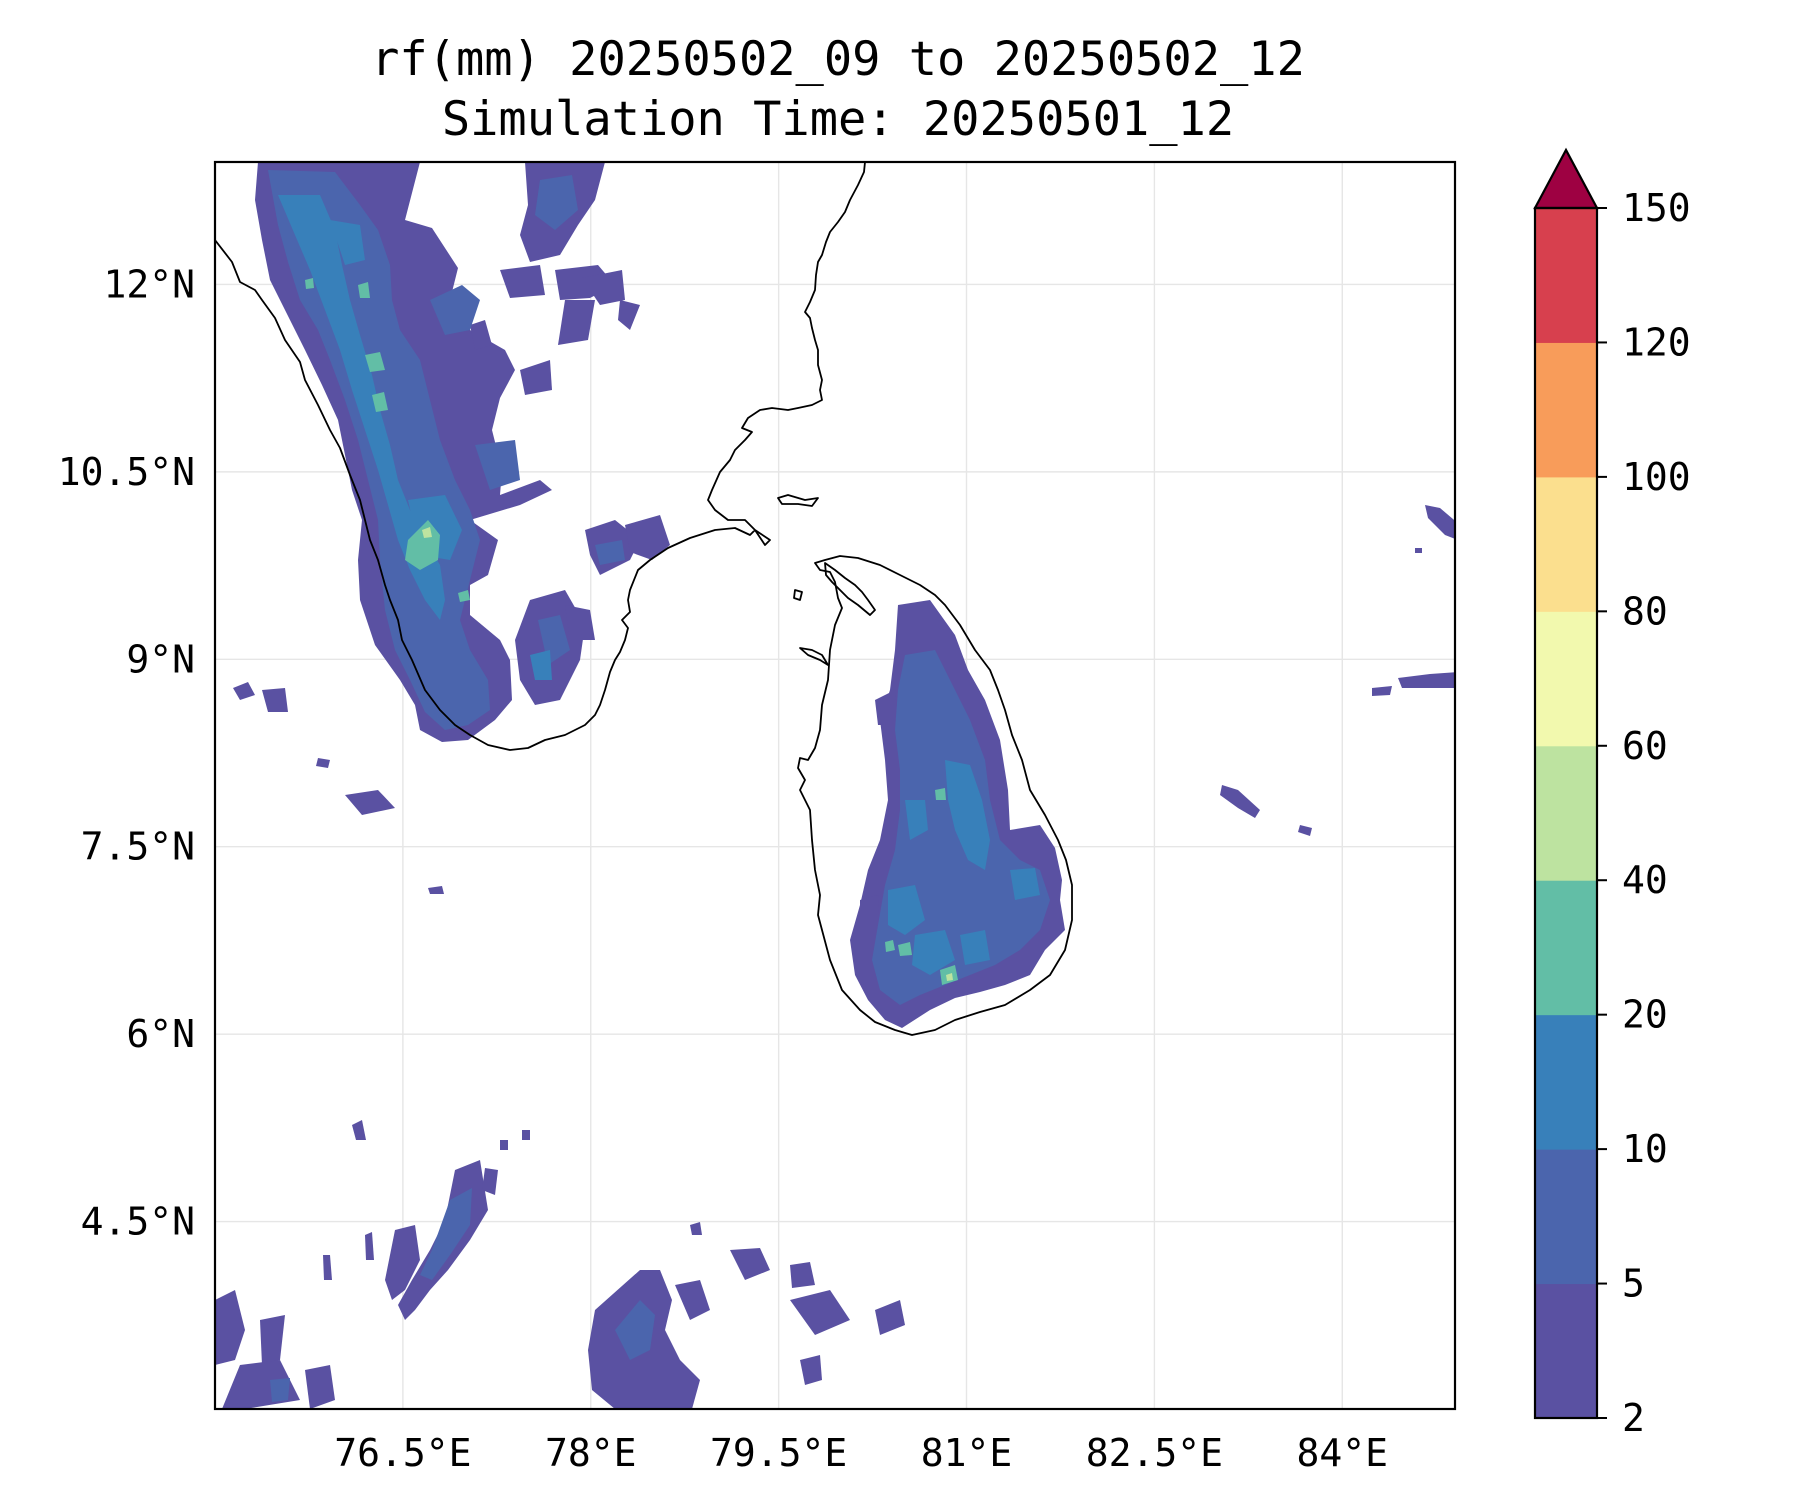 The width and height of the screenshot is (1800, 1500). Describe the element at coordinates (591, 1453) in the screenshot. I see `lon-tick-label: 78°E` at that location.